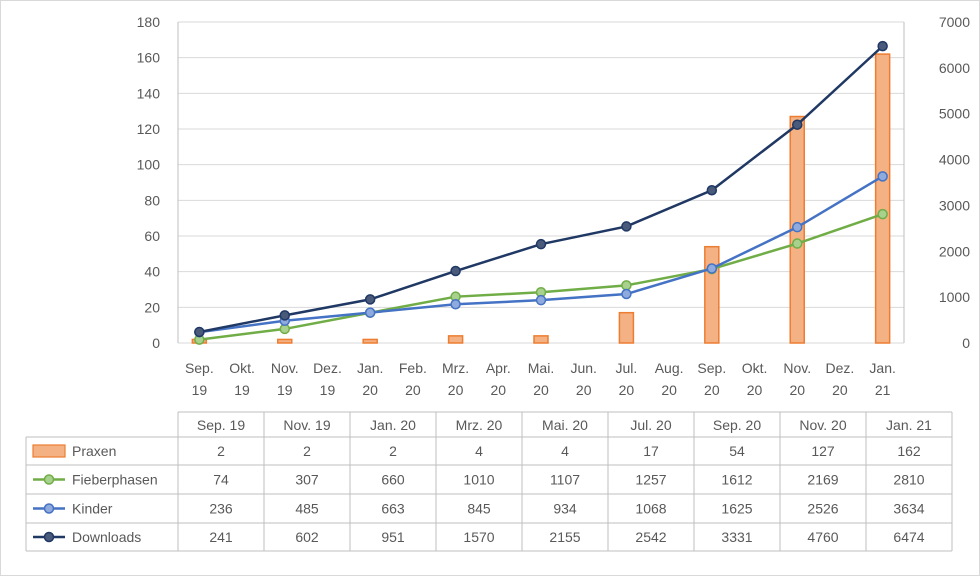  I want to click on table-value-cell: 2169, so click(822, 480).